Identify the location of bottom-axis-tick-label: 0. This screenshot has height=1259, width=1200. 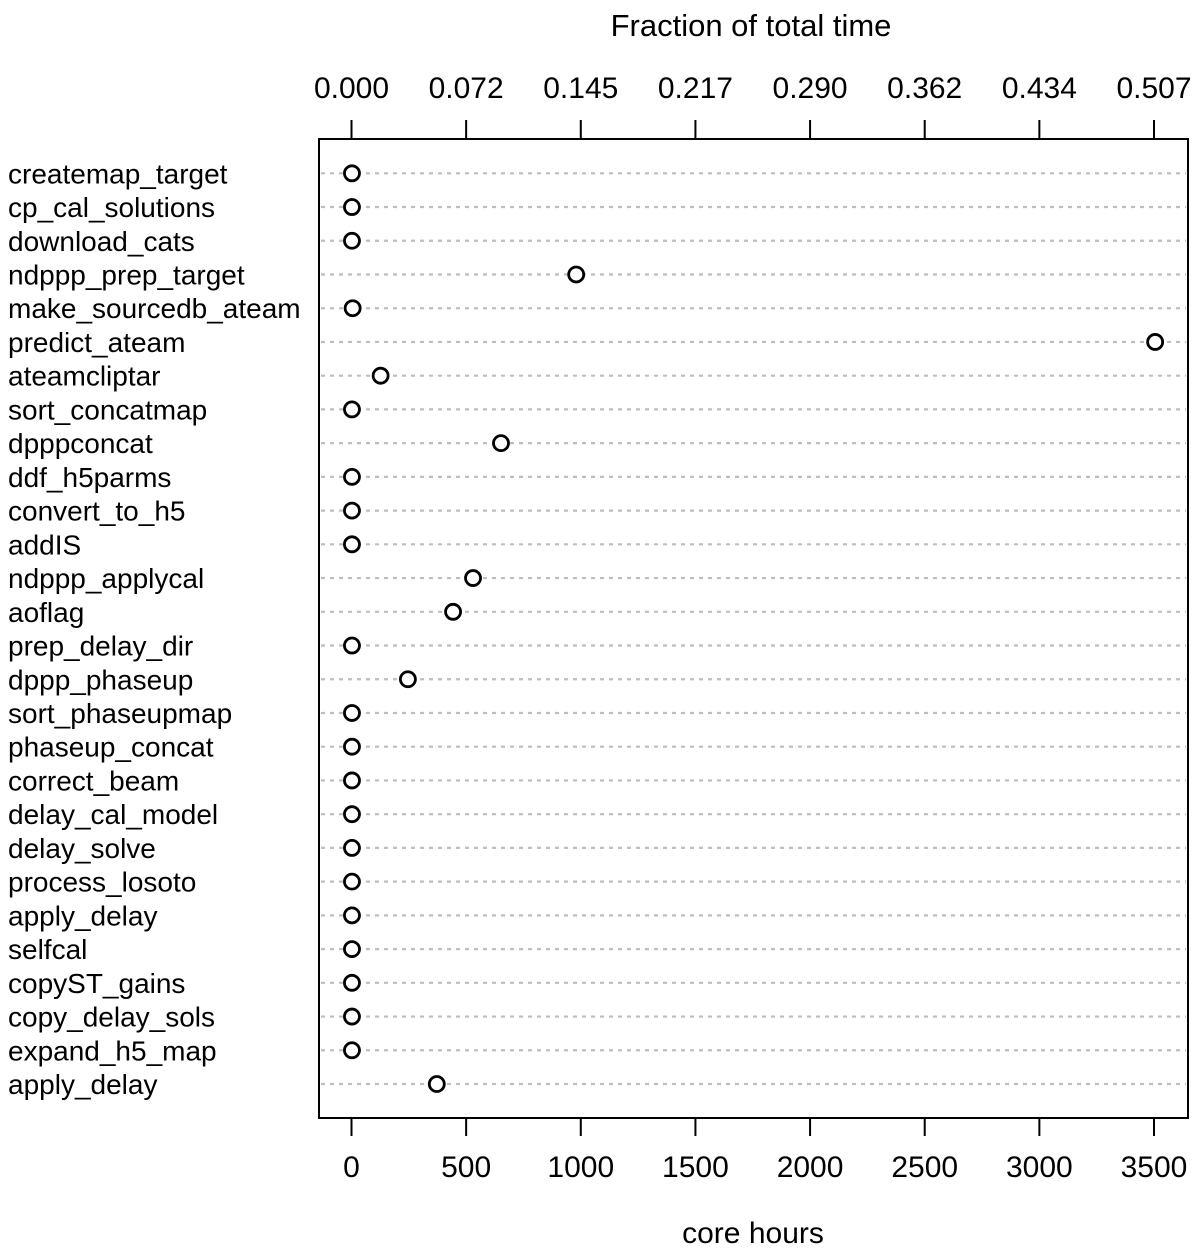
(351, 1167).